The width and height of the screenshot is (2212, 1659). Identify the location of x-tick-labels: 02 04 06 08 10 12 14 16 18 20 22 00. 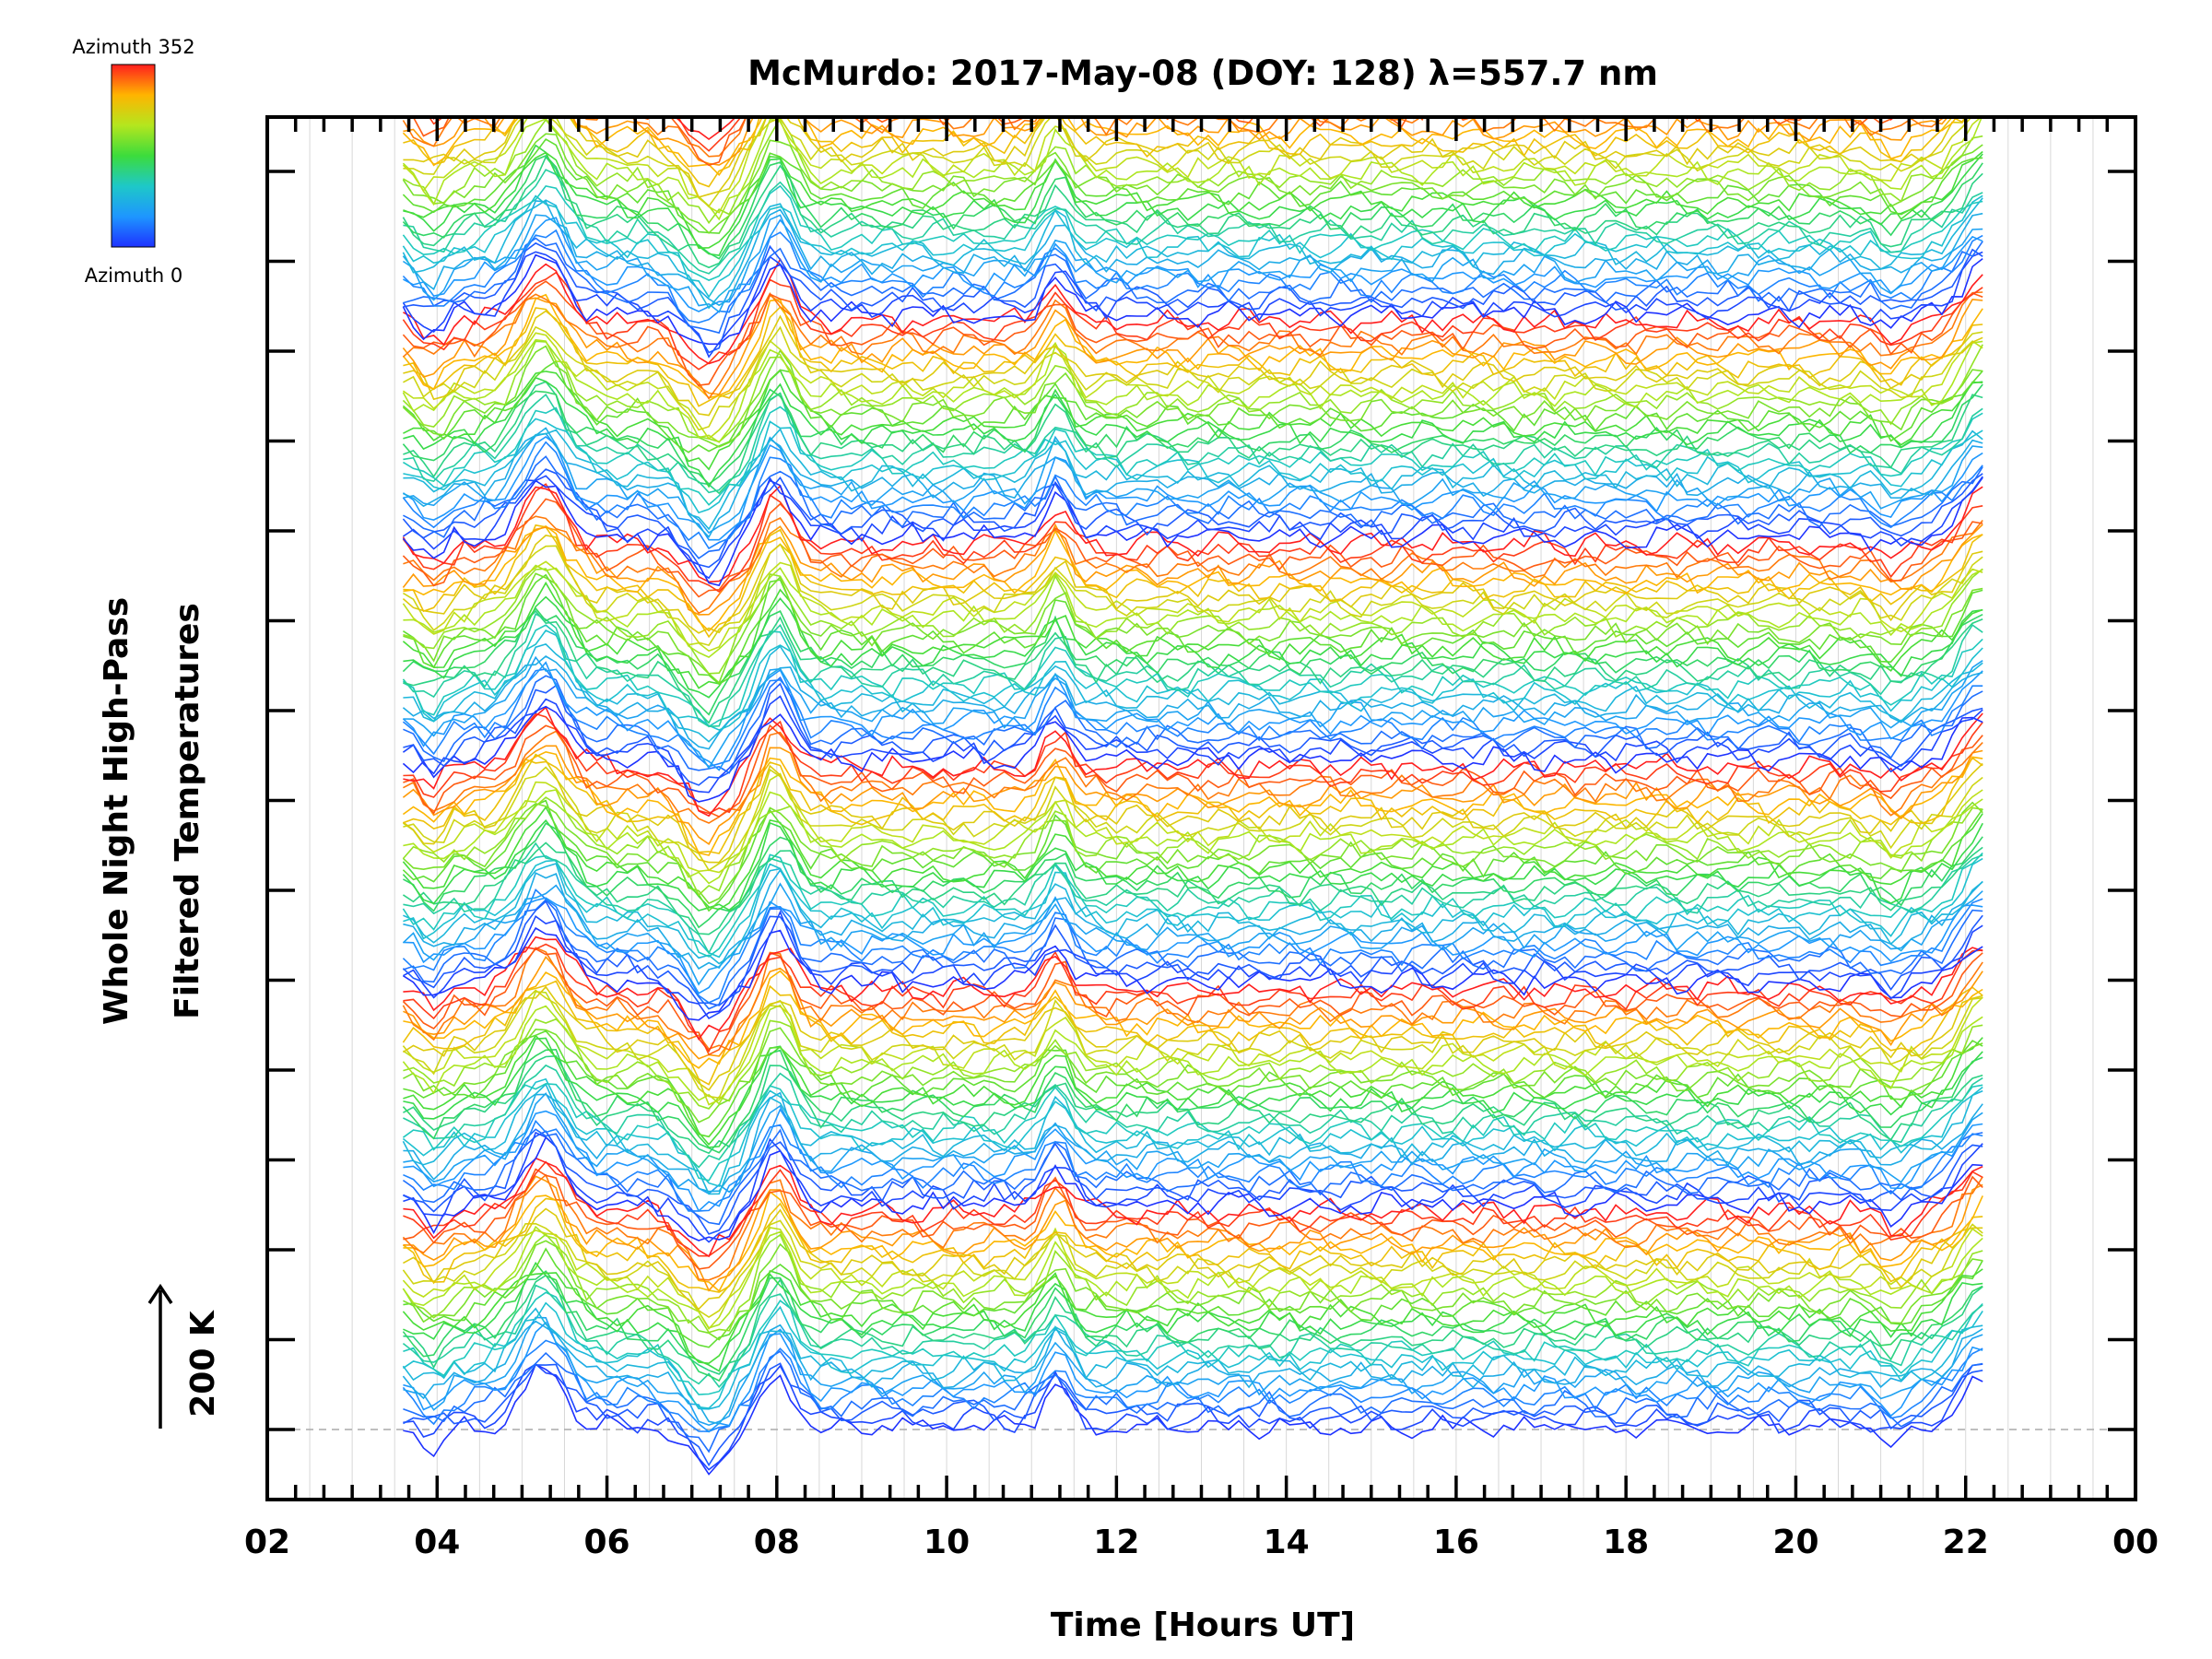
(1201, 1542).